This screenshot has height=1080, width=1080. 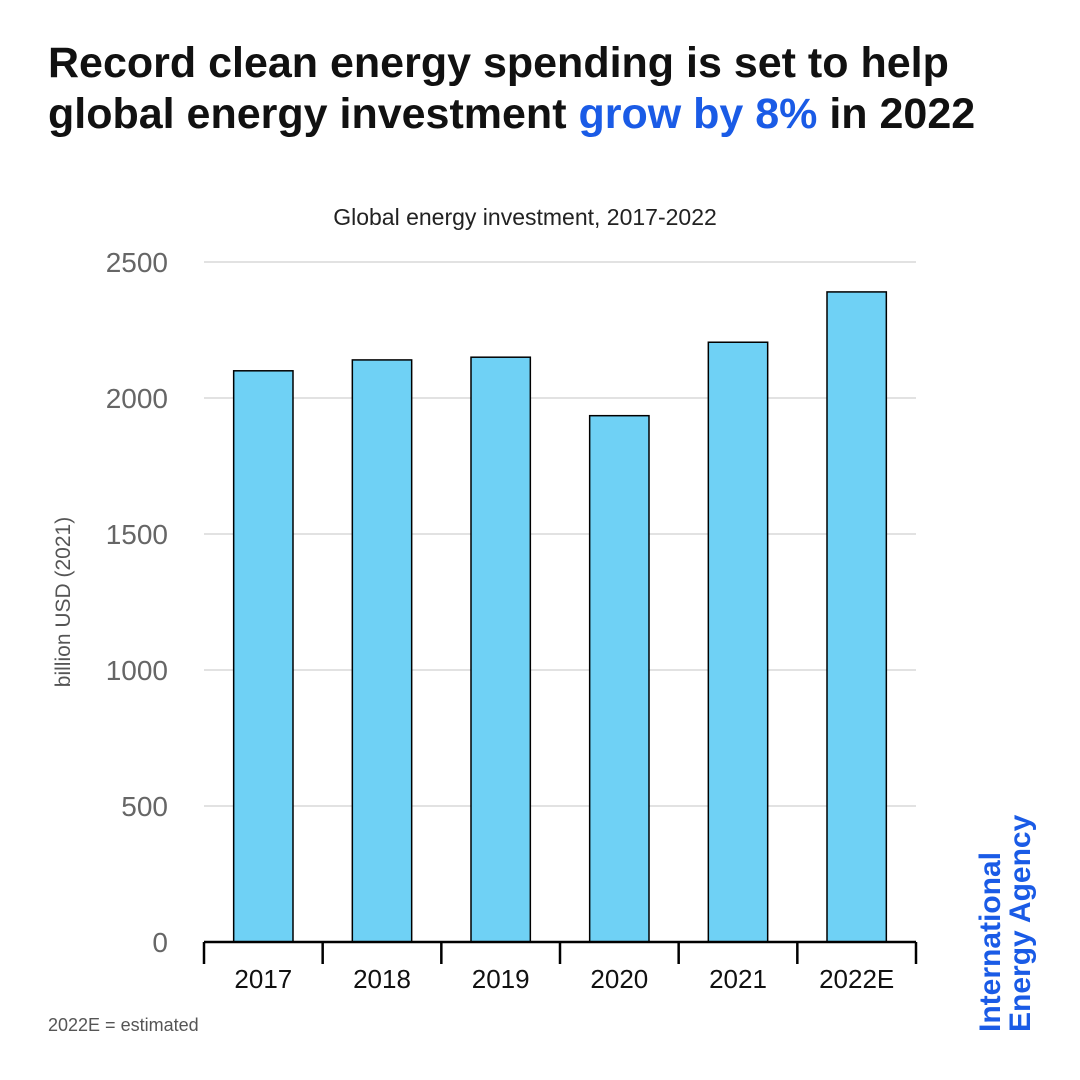 What do you see at coordinates (313, 114) in the screenshot?
I see `headline-line-2-start: global energy investment` at bounding box center [313, 114].